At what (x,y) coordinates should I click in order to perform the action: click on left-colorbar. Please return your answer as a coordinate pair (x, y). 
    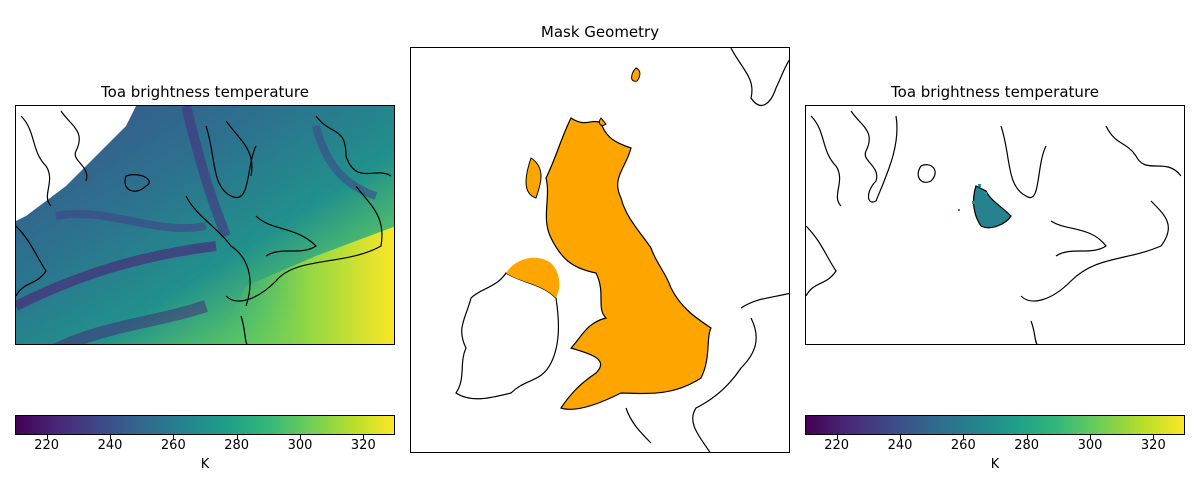
    Looking at the image, I should click on (205, 425).